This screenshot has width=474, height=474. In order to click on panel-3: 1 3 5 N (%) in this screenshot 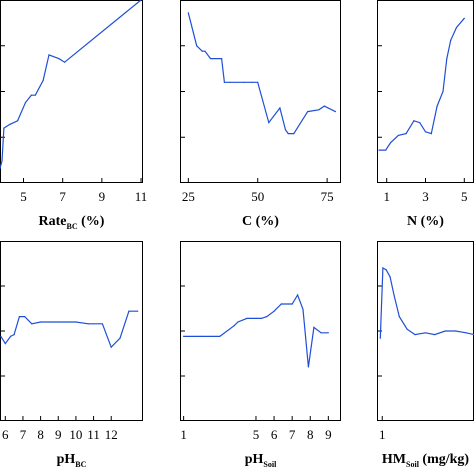, I will do `click(425, 114)`.